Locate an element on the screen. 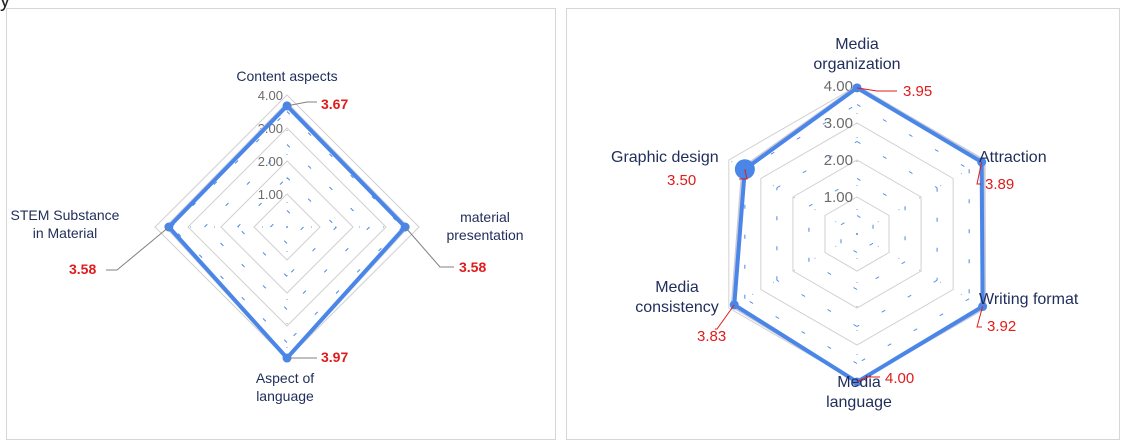 The height and width of the screenshot is (440, 1124). category-label: presentation is located at coordinates (484, 235).